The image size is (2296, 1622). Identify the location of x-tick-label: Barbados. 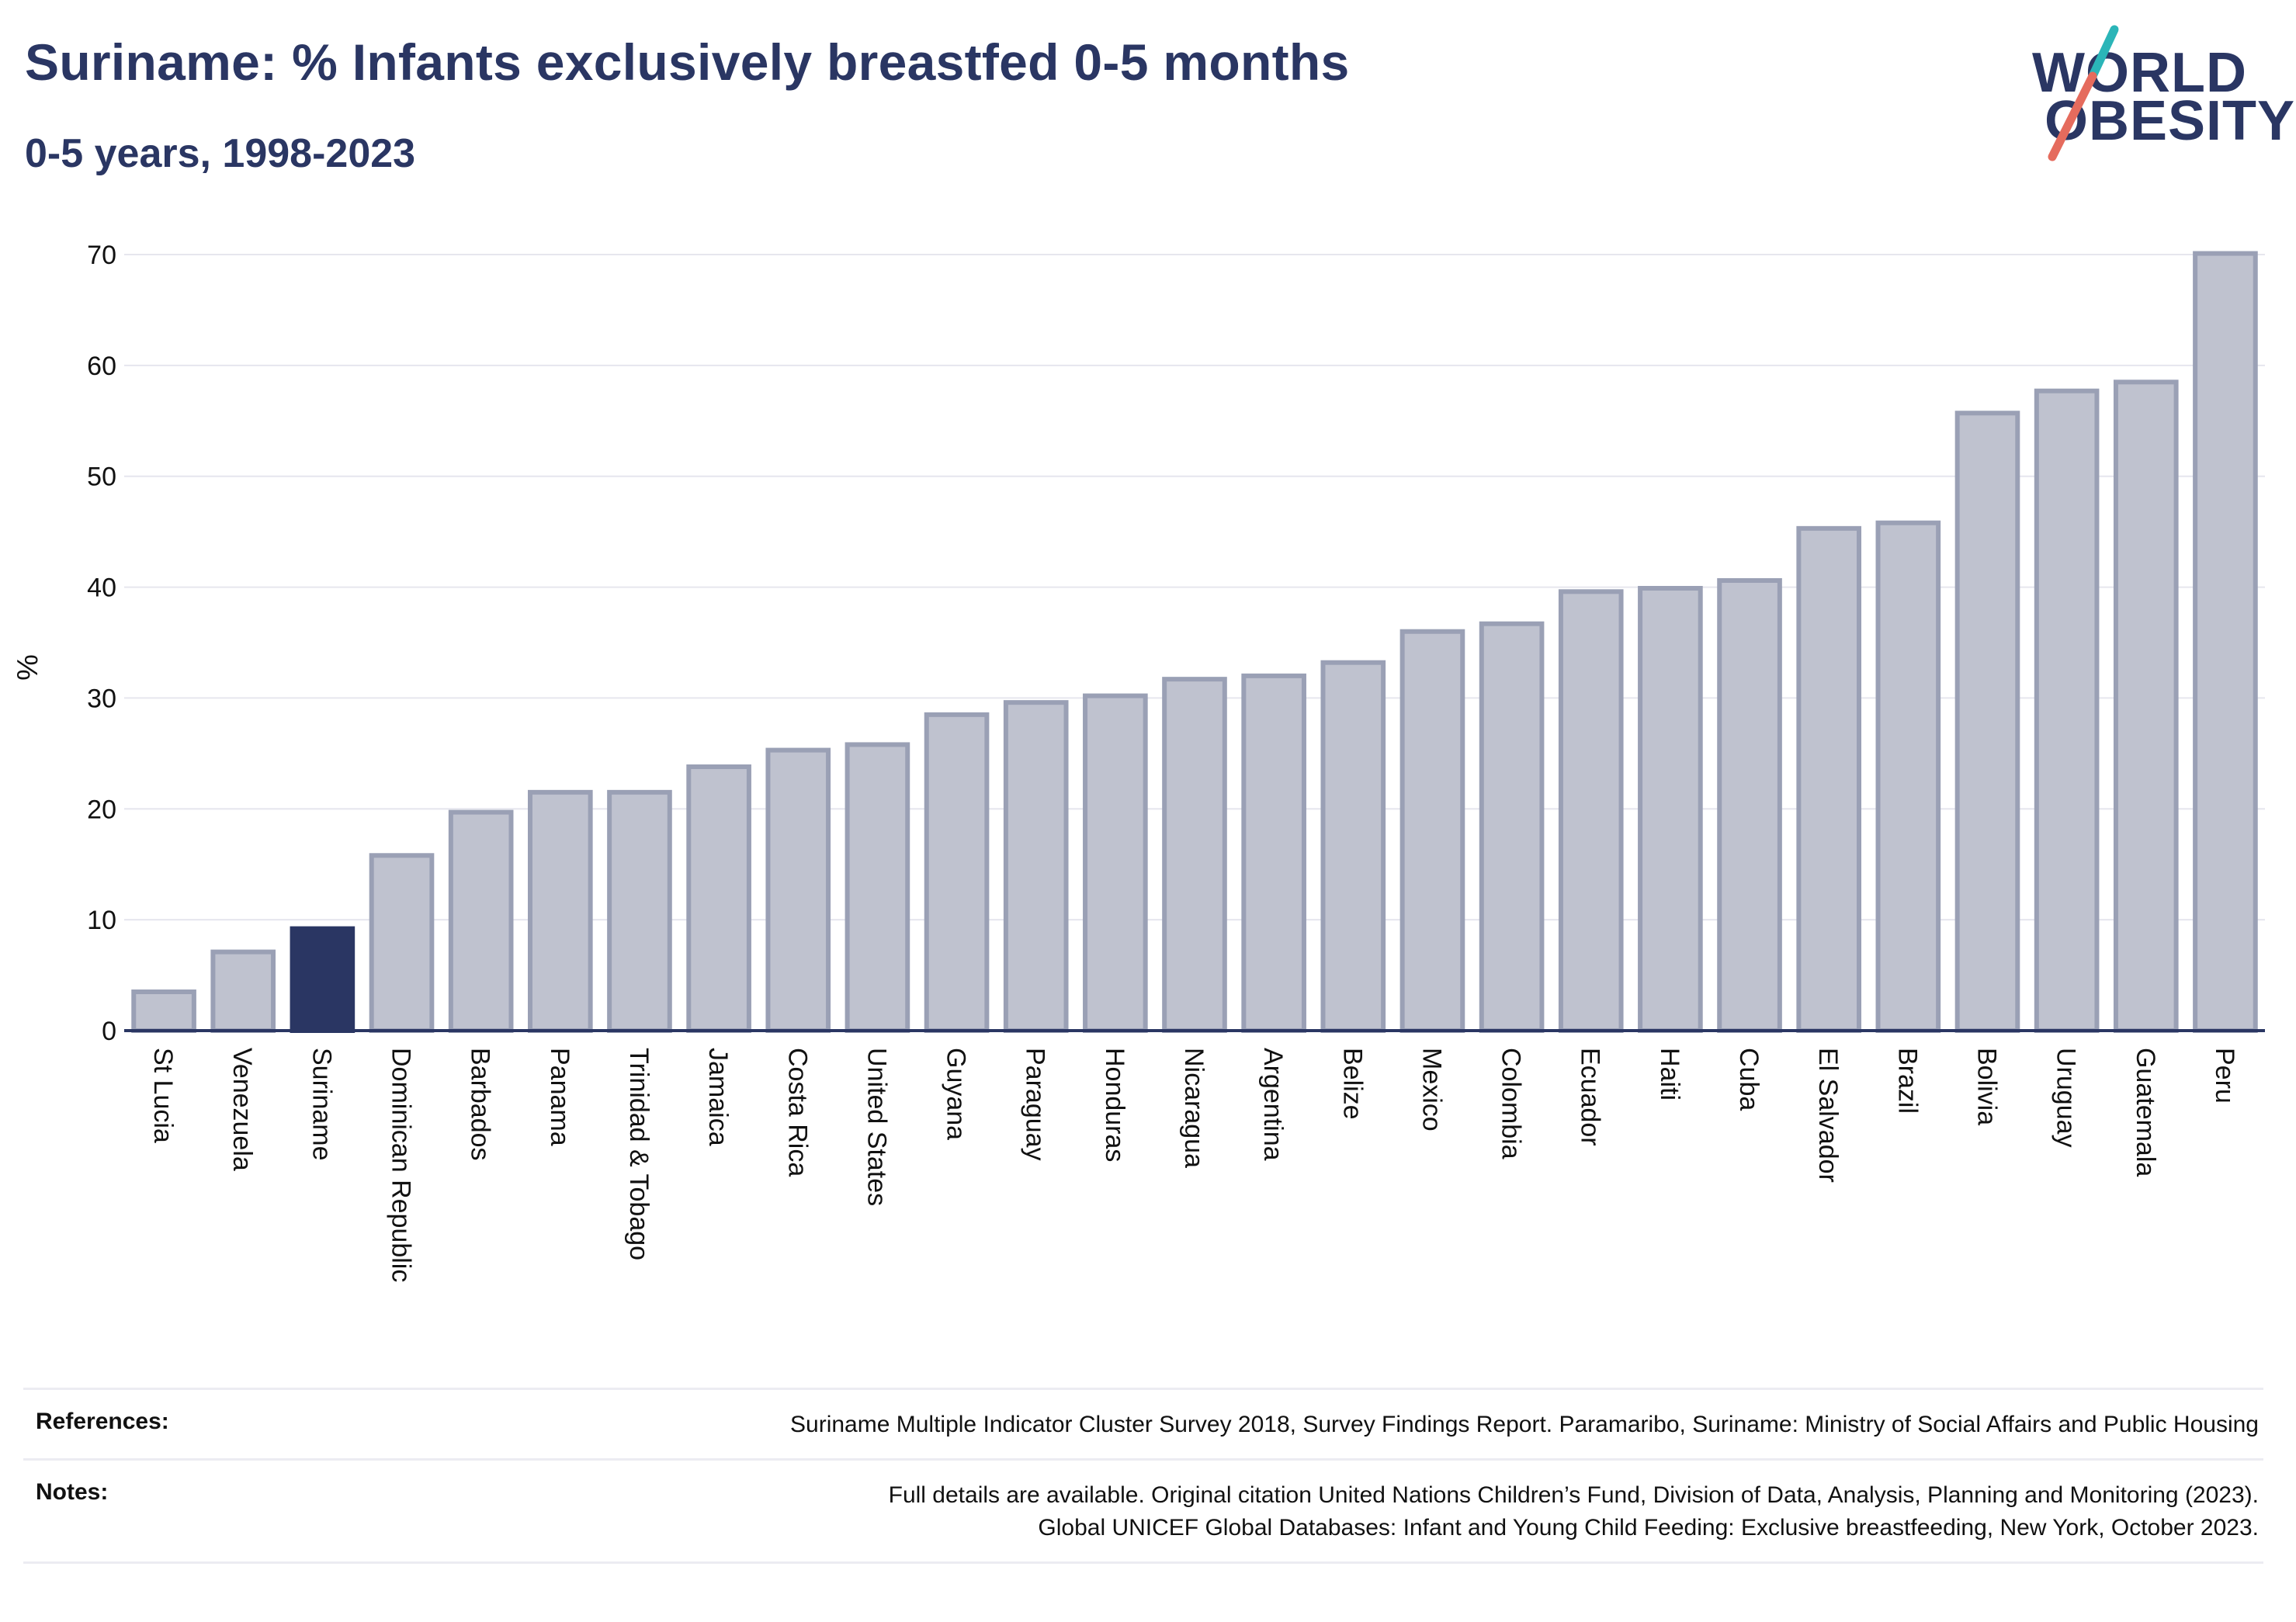
(480, 1104).